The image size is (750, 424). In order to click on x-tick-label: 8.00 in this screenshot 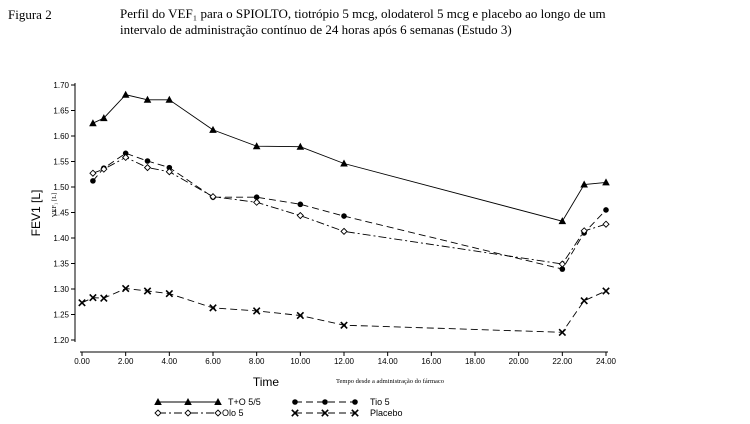, I will do `click(257, 361)`.